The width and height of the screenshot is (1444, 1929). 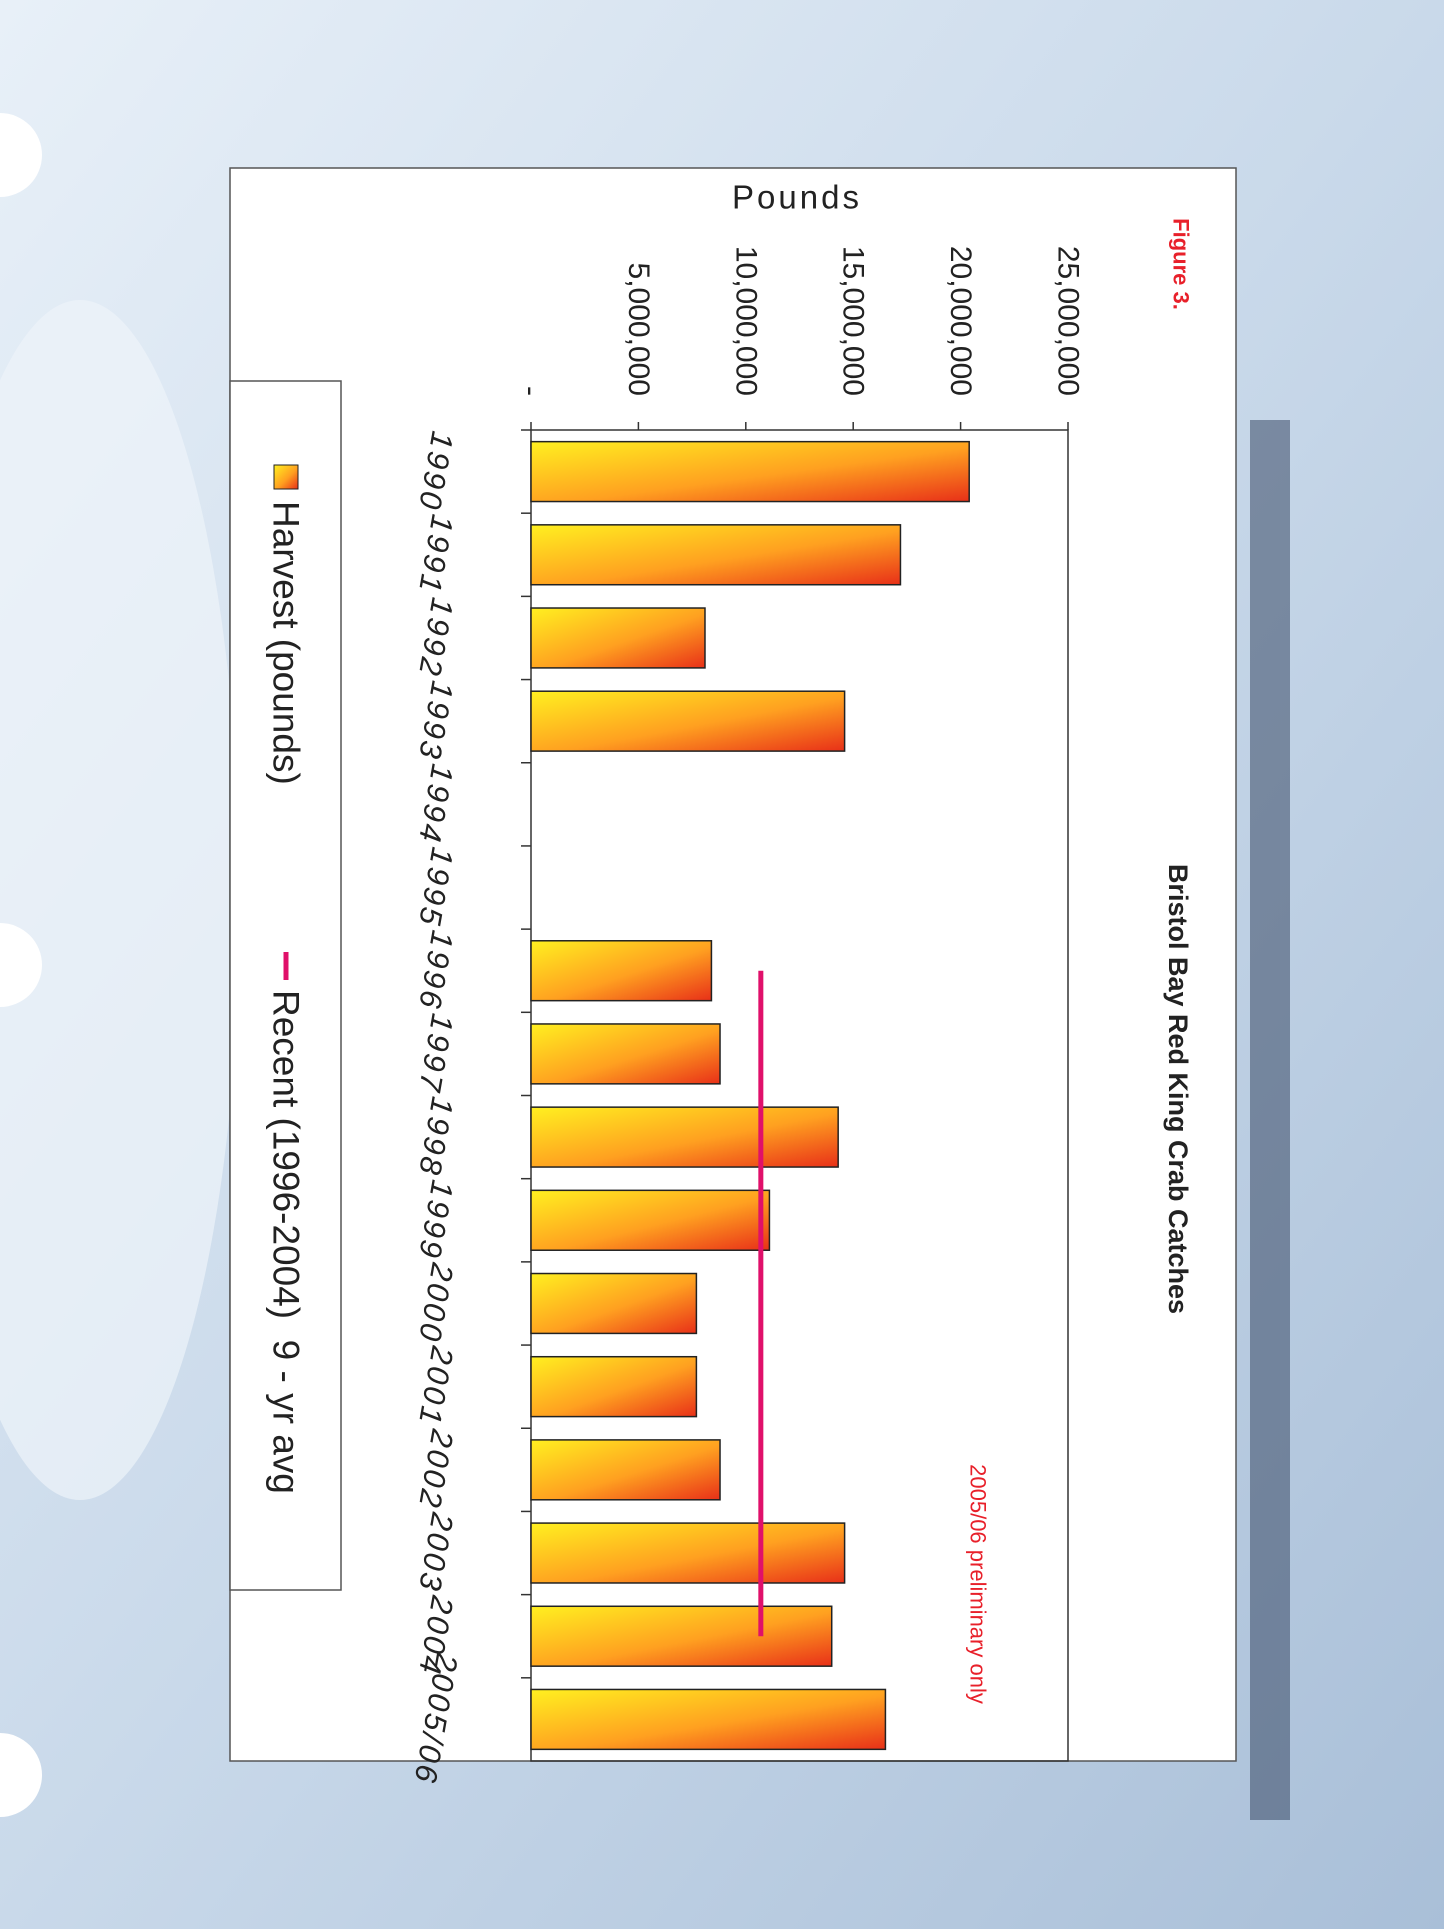 I want to click on annotation: 2005/06 preliminary only, so click(x=978, y=1584).